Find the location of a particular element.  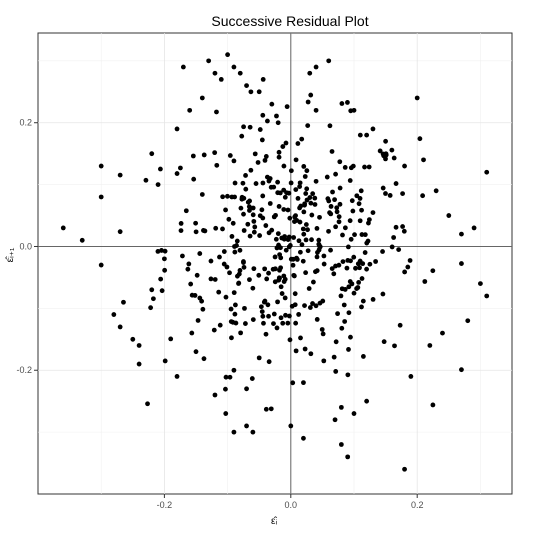

y-tick-label: -0.2 is located at coordinates (24, 370).